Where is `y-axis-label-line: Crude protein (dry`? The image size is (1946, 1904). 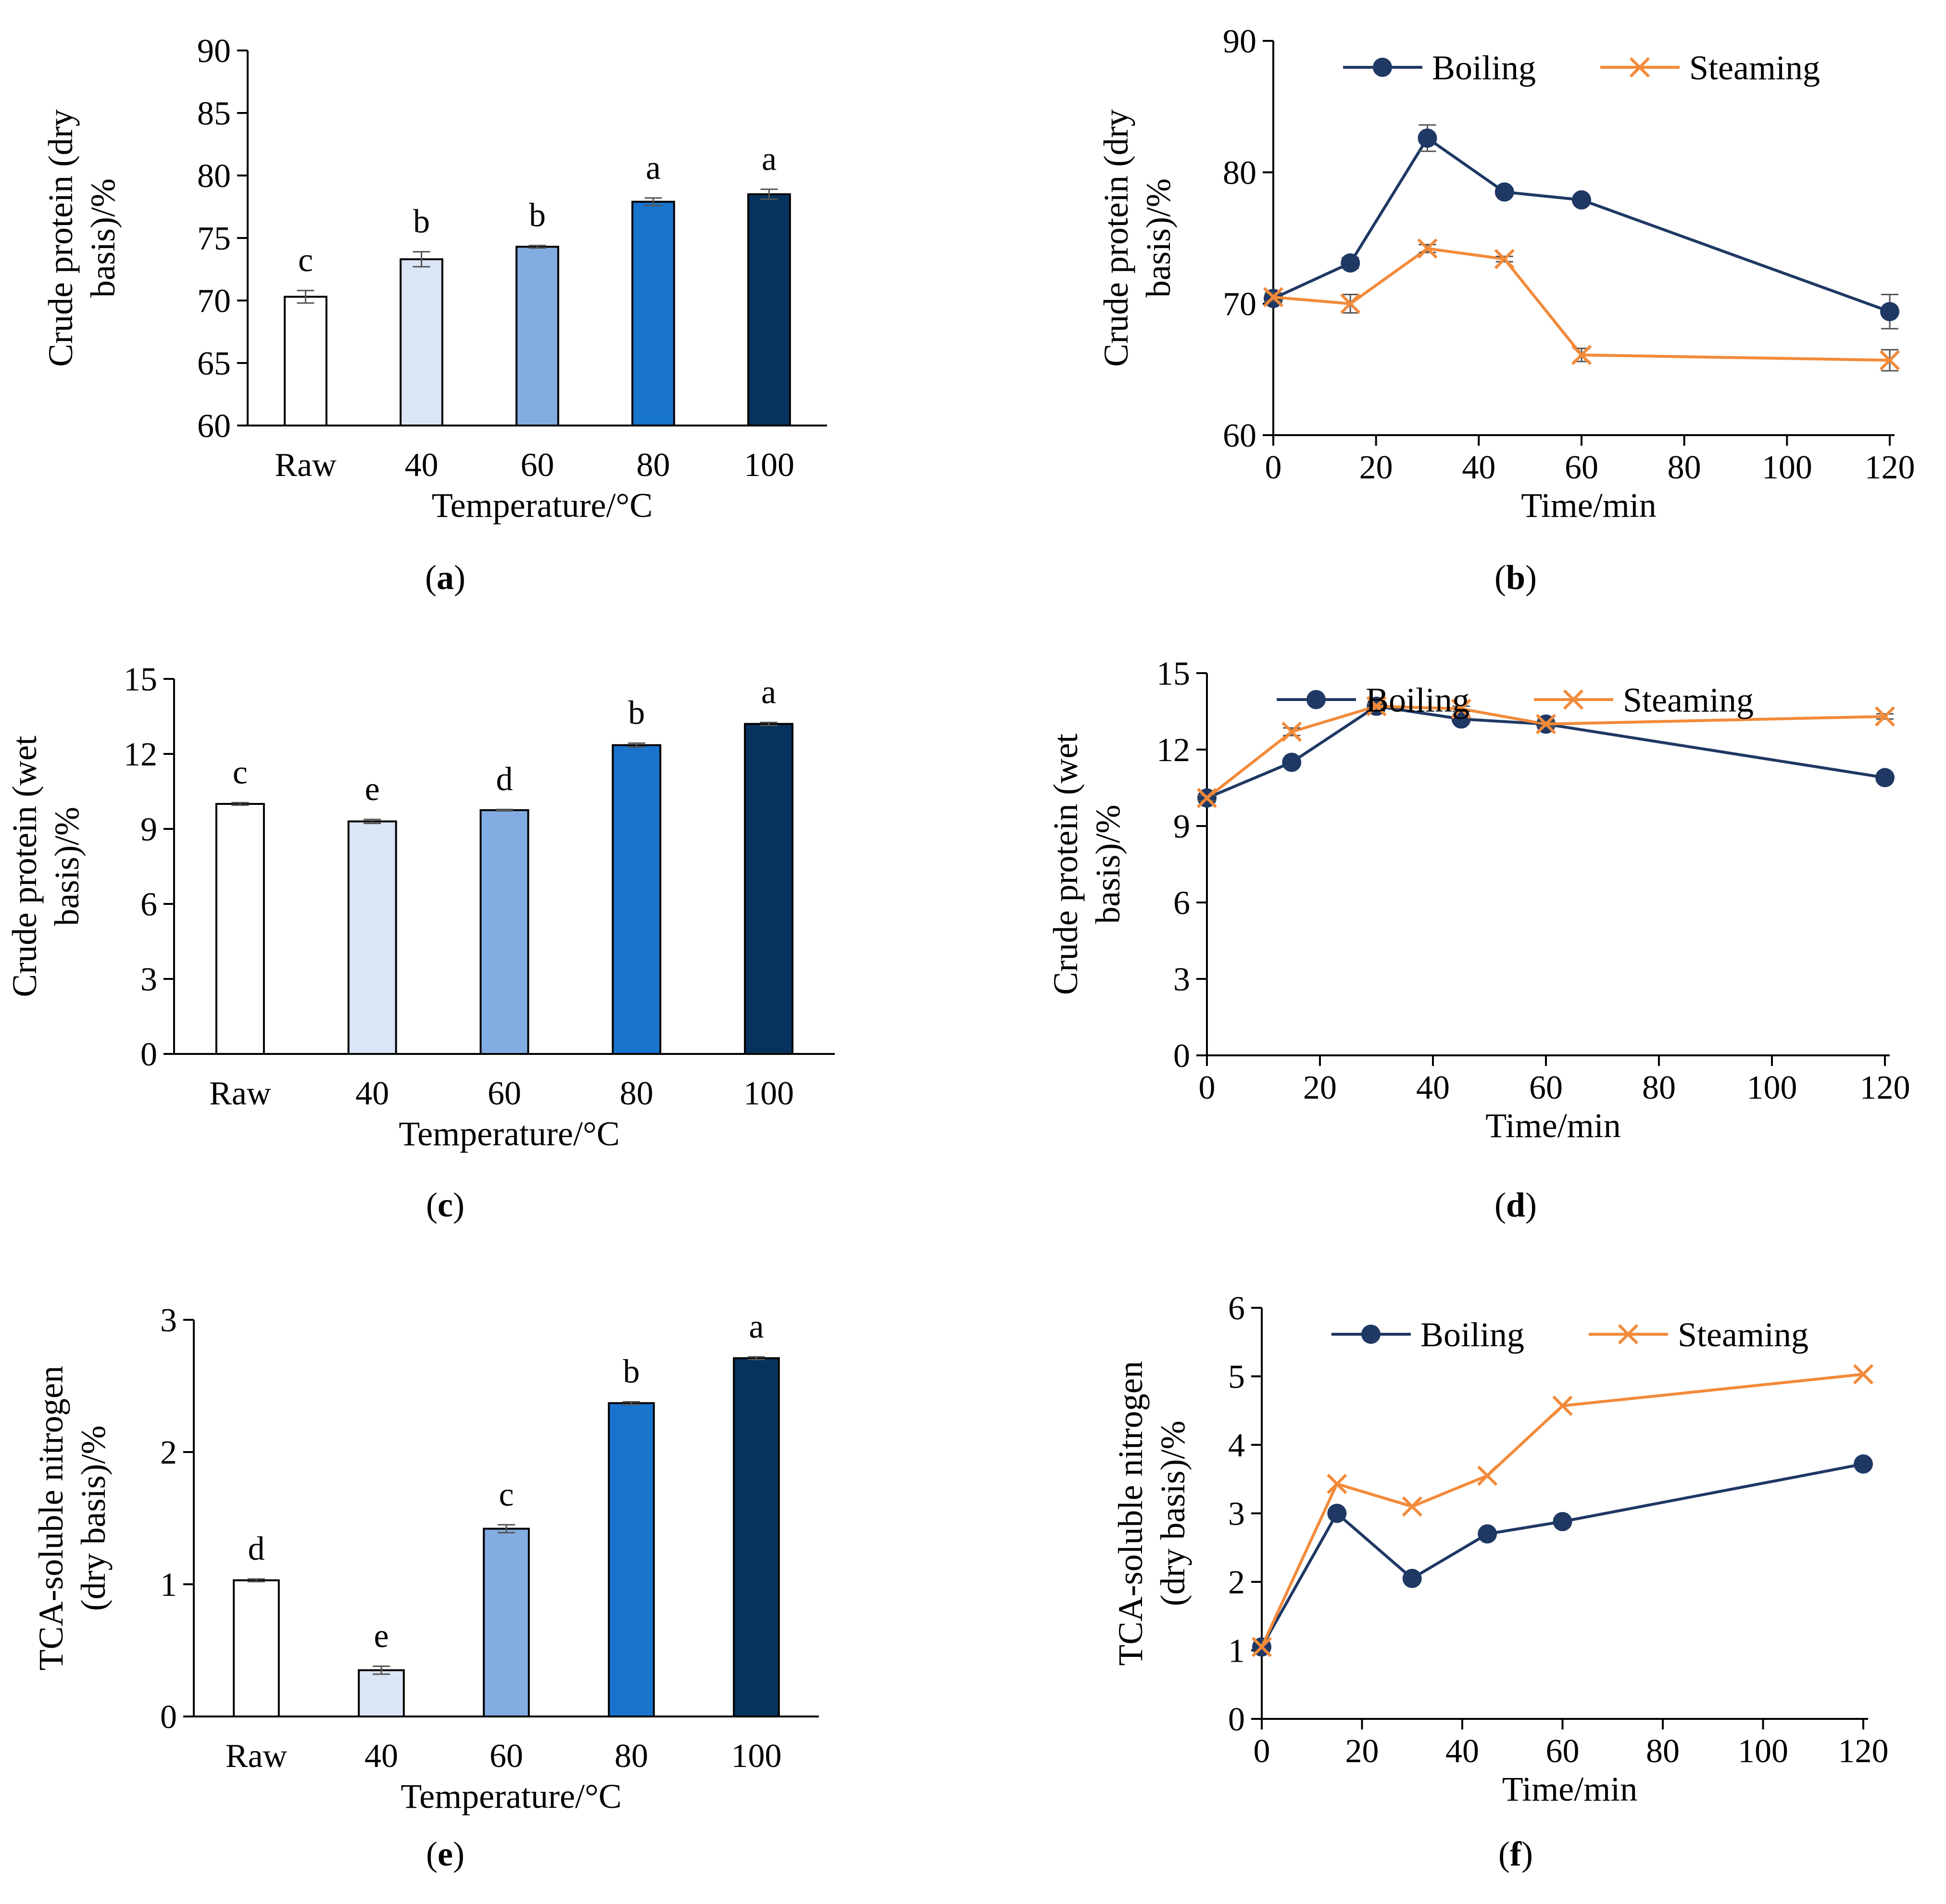 y-axis-label-line: Crude protein (dry is located at coordinates (60, 238).